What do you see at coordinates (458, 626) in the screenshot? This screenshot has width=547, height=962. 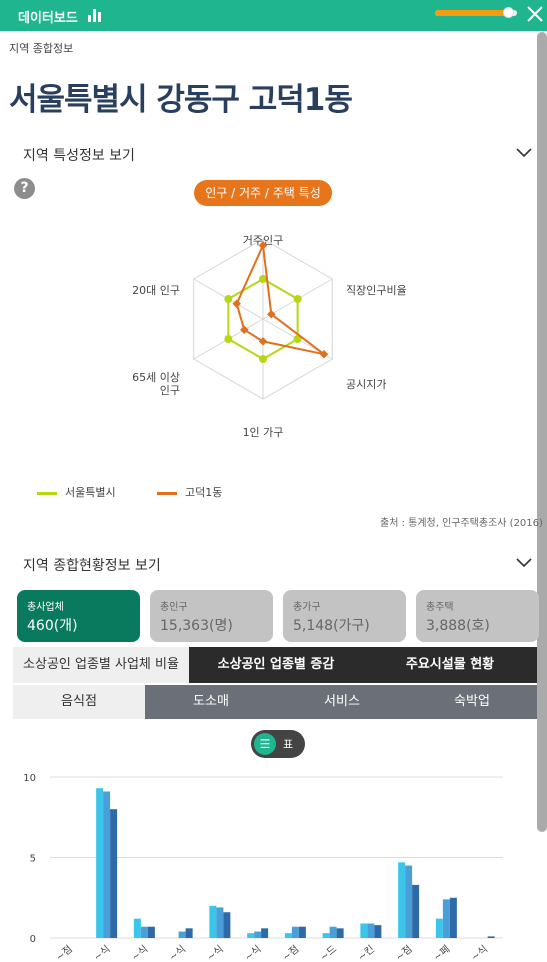 I see `stat-value: 3,888(호)` at bounding box center [458, 626].